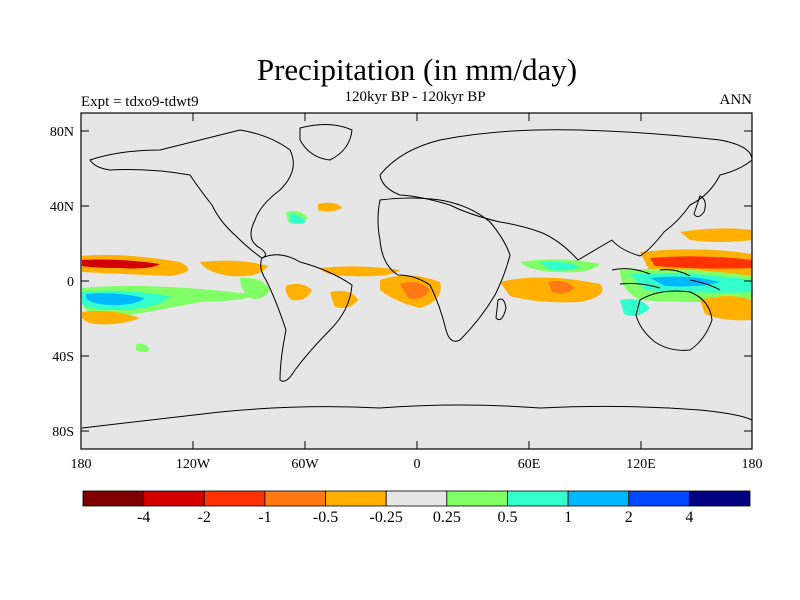 Image resolution: width=800 pixels, height=600 pixels. Describe the element at coordinates (417, 416) in the screenshot. I see `antarctica-coast` at that location.